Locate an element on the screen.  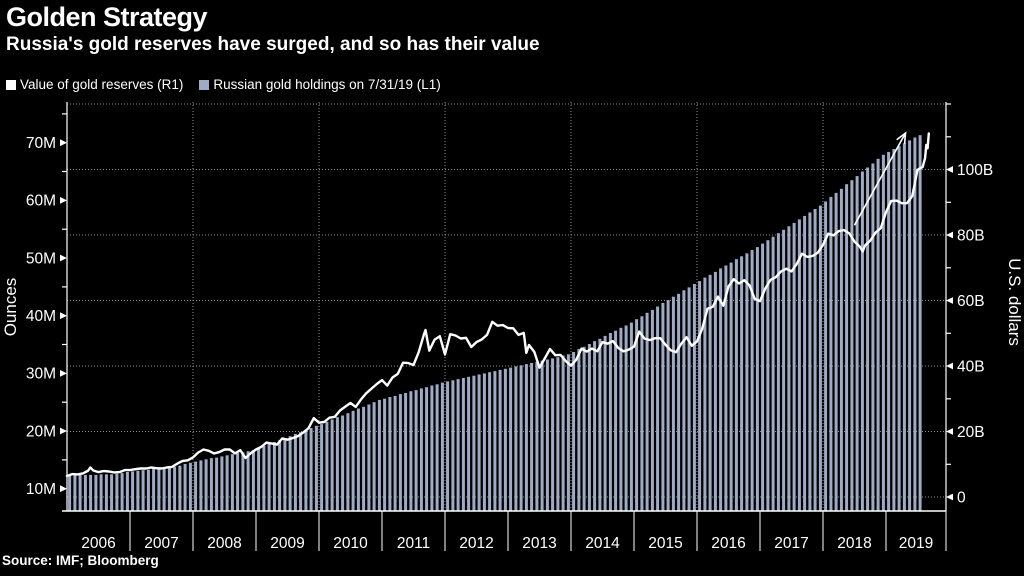
left-axis-title: Ounces is located at coordinates (10, 307).